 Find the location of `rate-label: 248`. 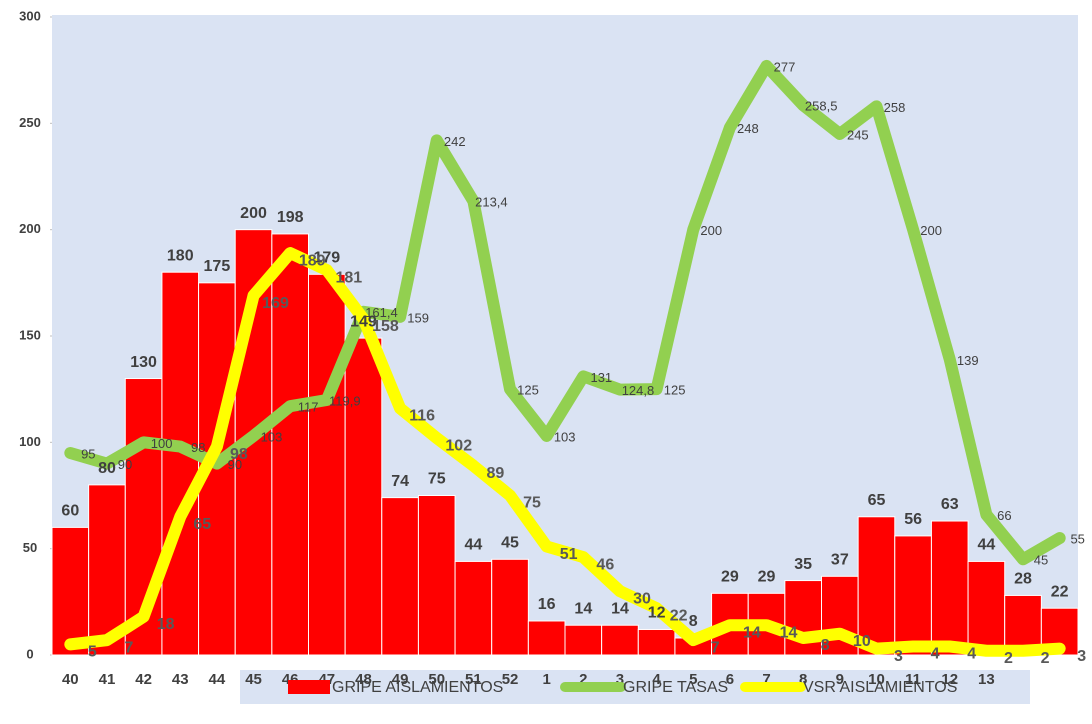

rate-label: 248 is located at coordinates (748, 128).